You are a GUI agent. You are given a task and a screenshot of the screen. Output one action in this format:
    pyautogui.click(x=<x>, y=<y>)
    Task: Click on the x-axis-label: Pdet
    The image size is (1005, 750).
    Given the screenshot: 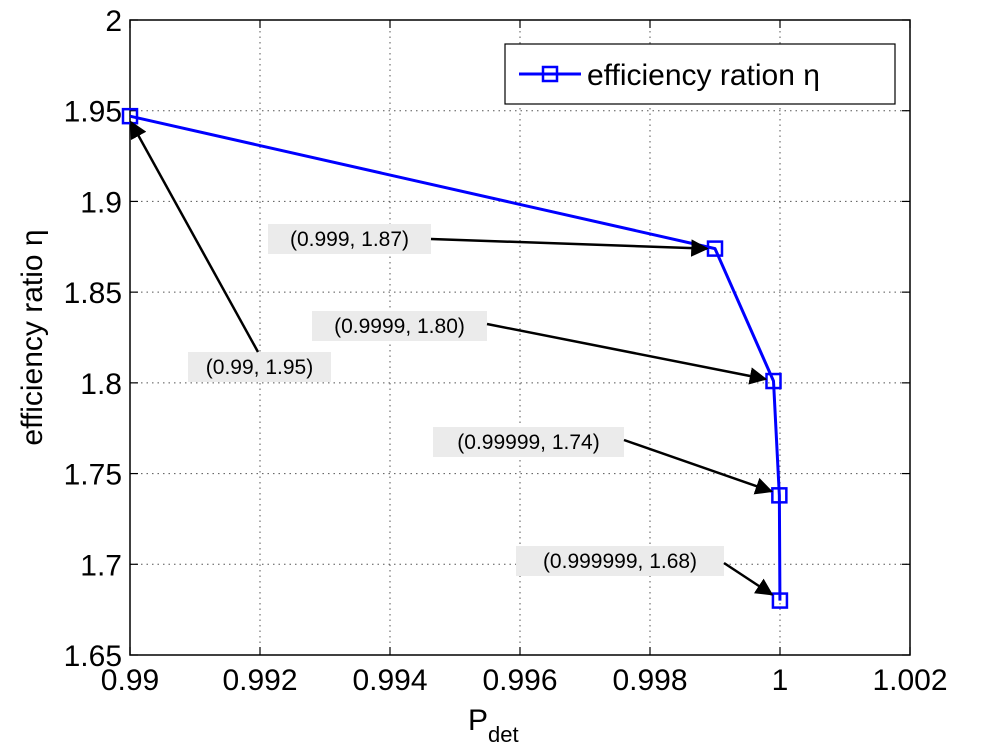 What is the action you would take?
    pyautogui.click(x=493, y=725)
    